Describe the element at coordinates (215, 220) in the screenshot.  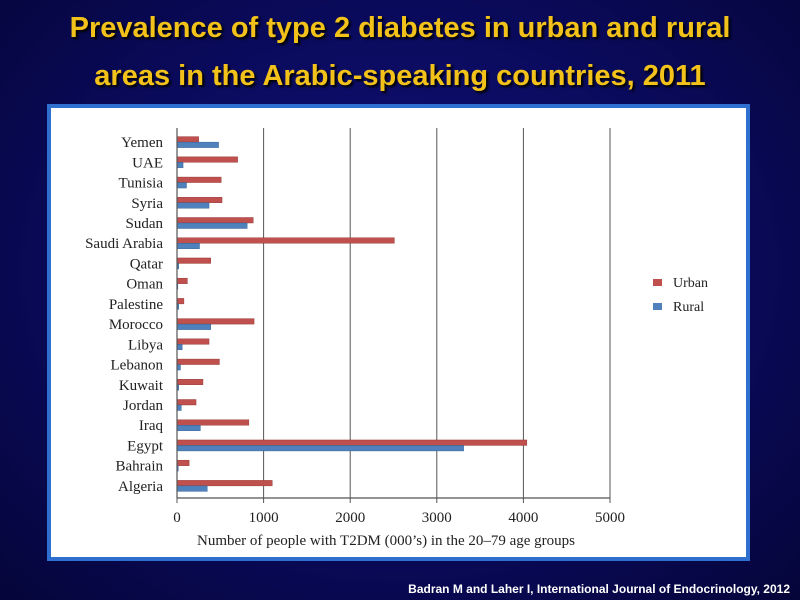
I see `bar-urban-sudan` at that location.